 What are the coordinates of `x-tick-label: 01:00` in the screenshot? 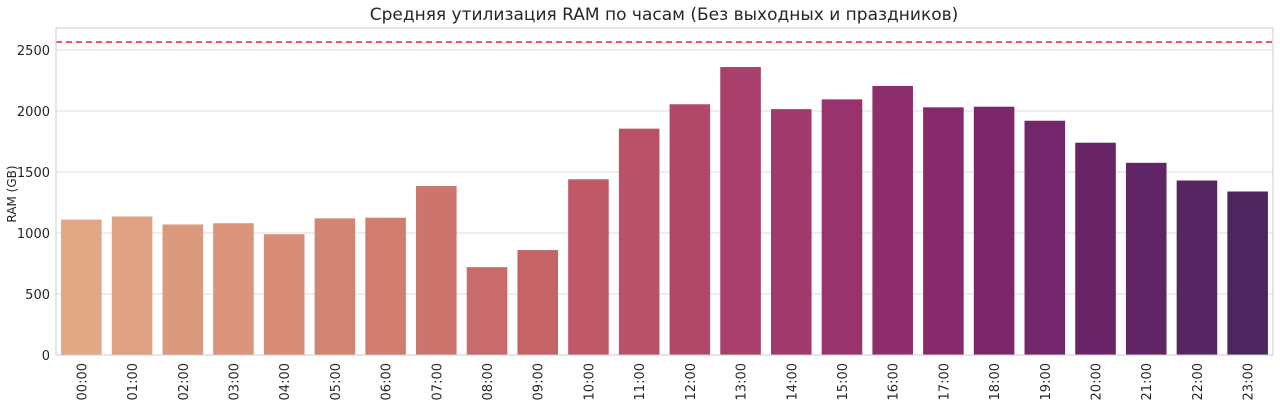 It's located at (133, 381).